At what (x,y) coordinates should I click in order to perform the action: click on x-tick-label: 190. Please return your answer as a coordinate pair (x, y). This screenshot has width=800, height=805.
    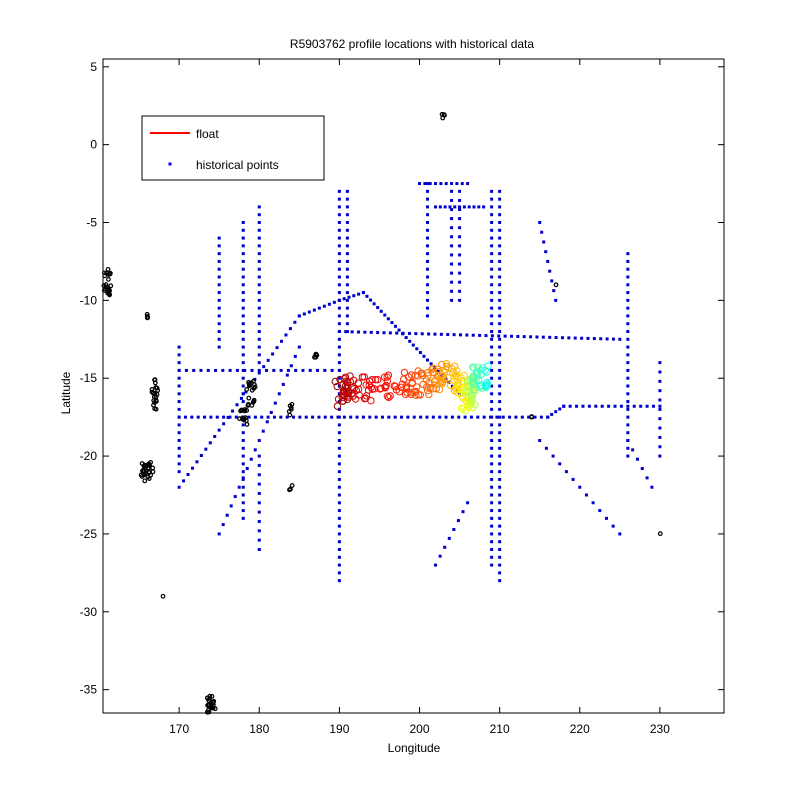
    Looking at the image, I should click on (339, 729).